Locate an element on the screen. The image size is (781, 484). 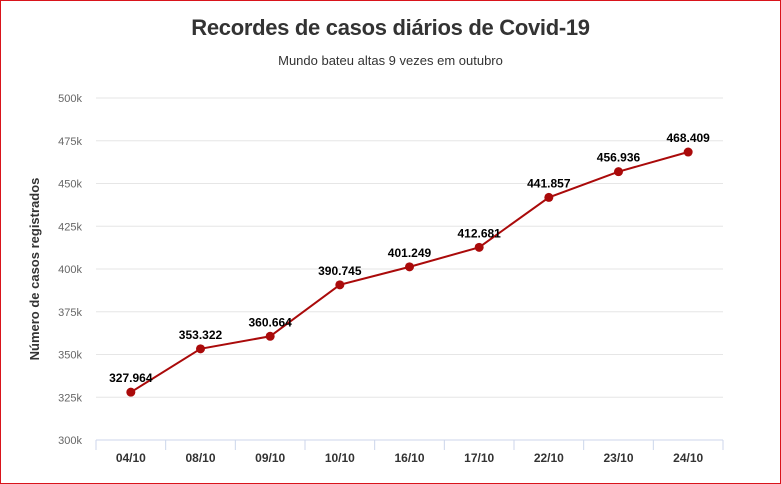
x-tick-label: 16/10 is located at coordinates (409, 458).